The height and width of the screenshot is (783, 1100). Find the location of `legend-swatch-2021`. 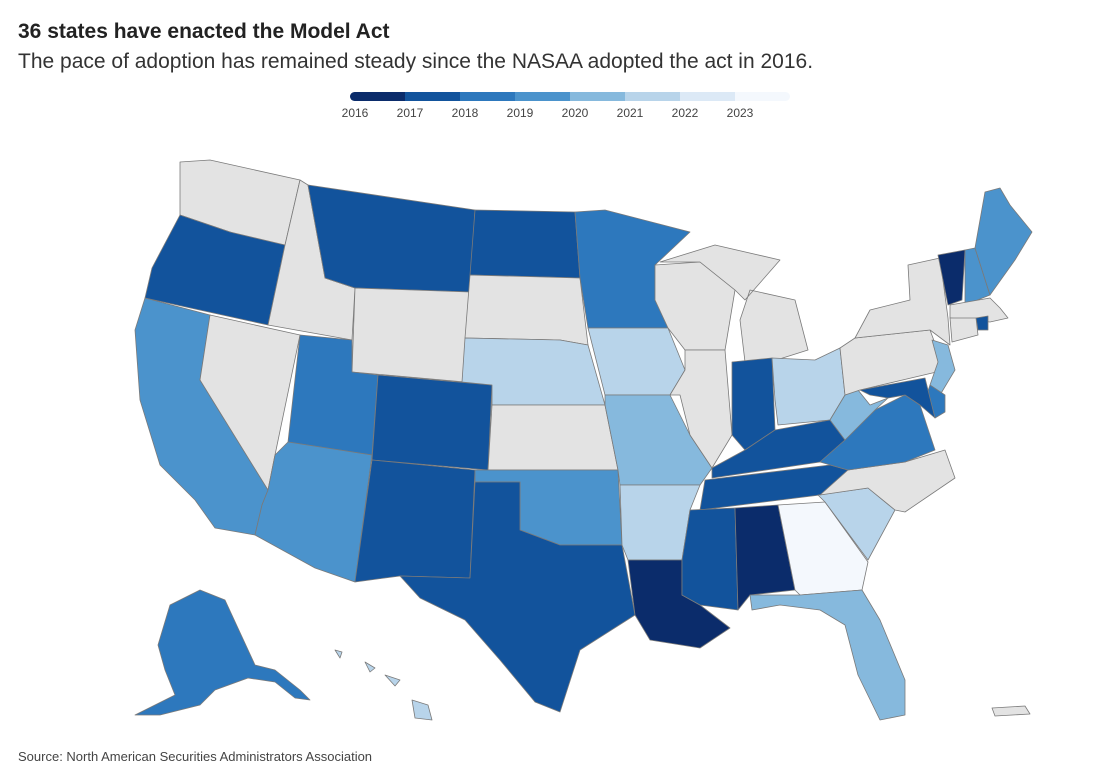

legend-swatch-2021 is located at coordinates (652, 96).